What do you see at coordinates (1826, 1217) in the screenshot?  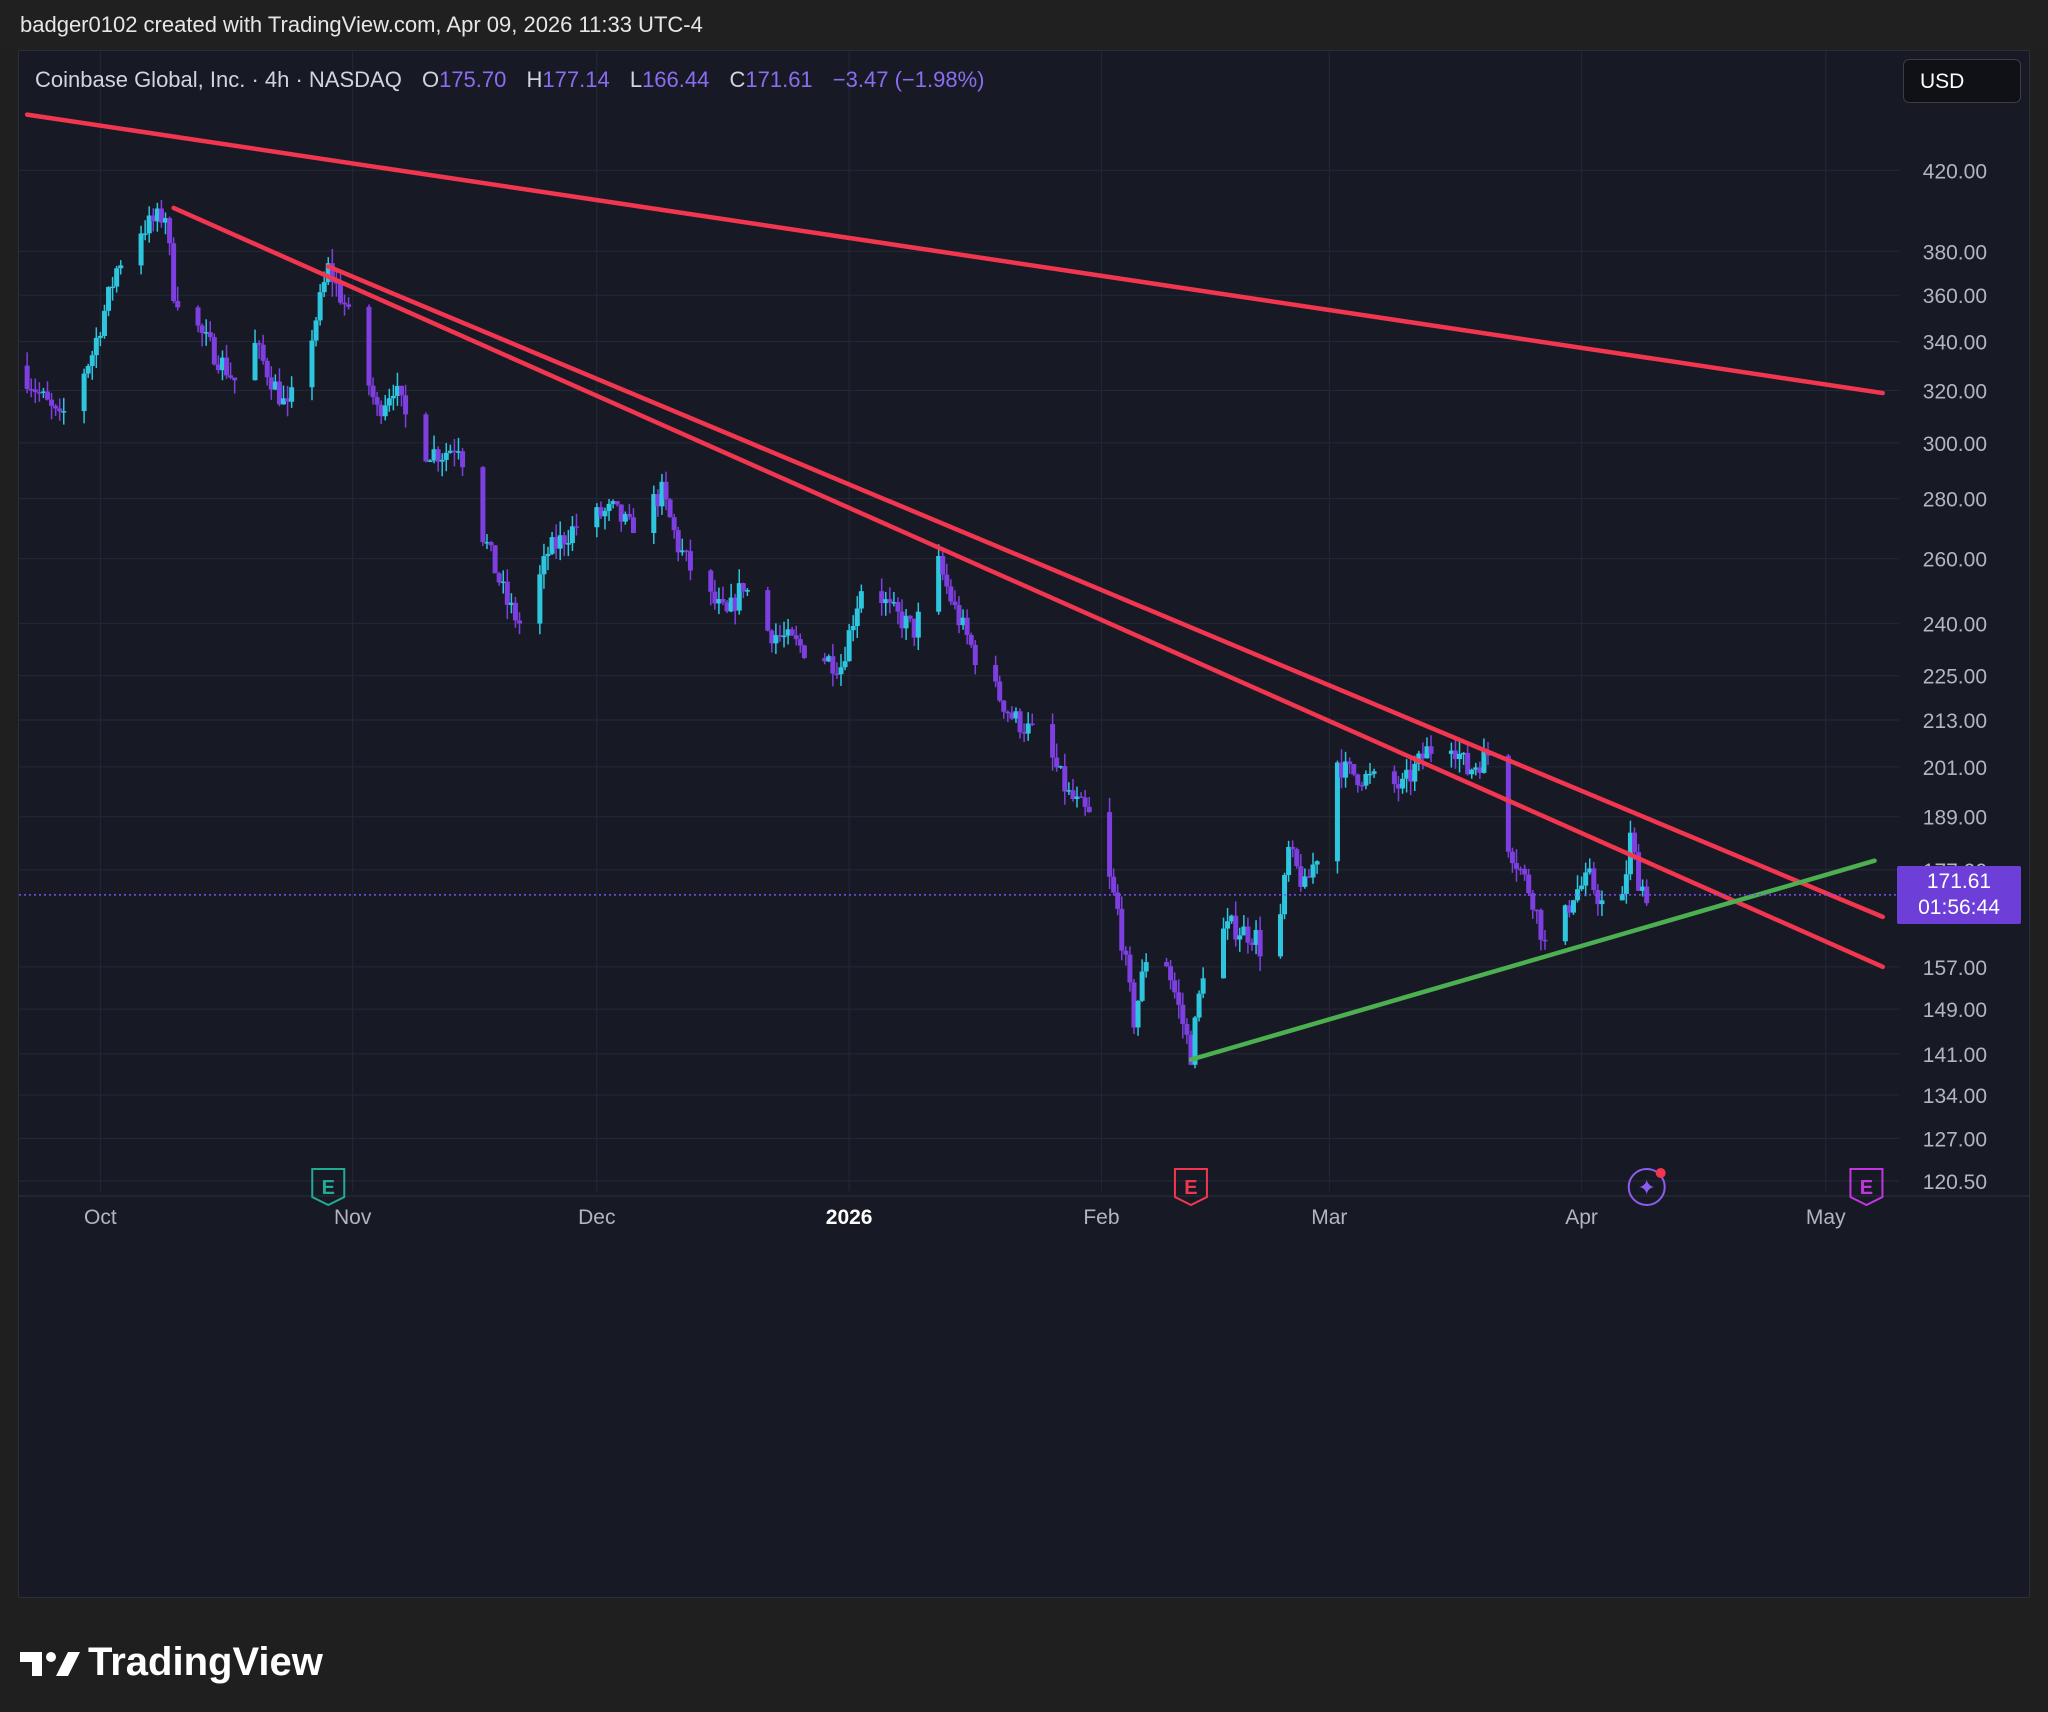 I see `date-tick-label: May` at bounding box center [1826, 1217].